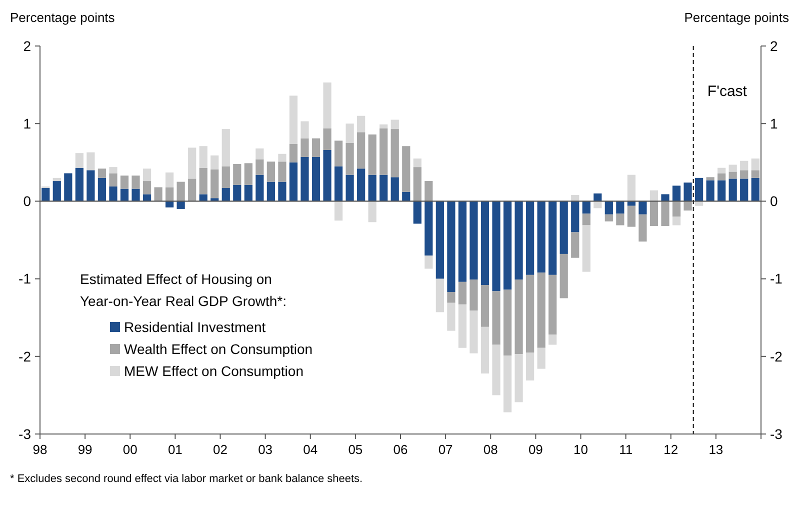  What do you see at coordinates (40, 449) in the screenshot?
I see `x-tick-label: 98` at bounding box center [40, 449].